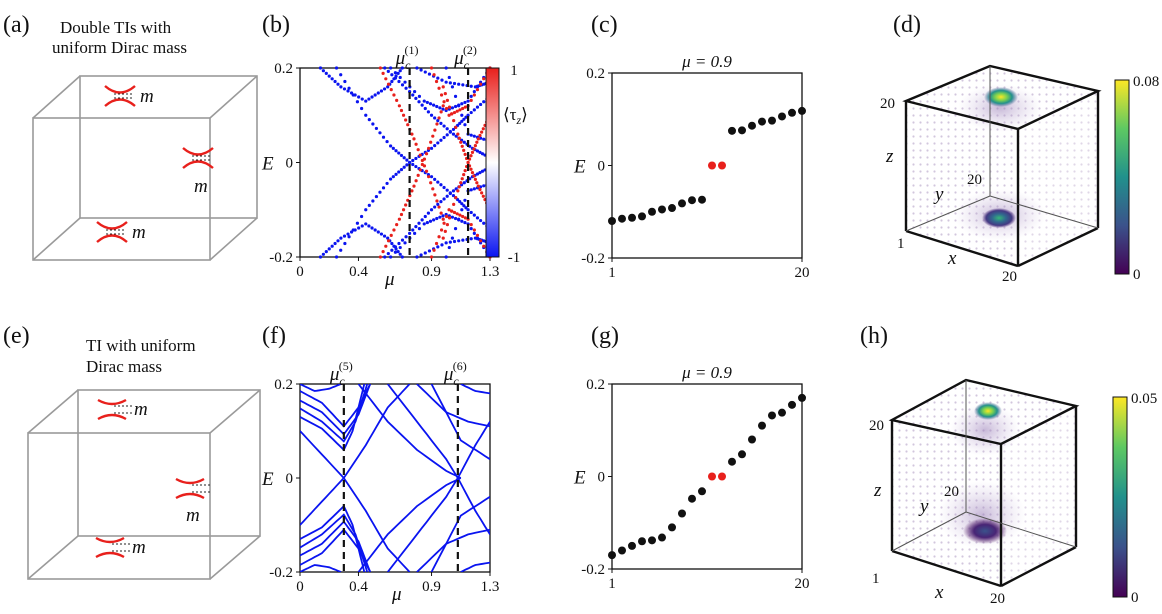 Image resolution: width=1162 pixels, height=614 pixels. Describe the element at coordinates (876, 579) in the screenshot. I see `h-x-tick-start: 1` at that location.